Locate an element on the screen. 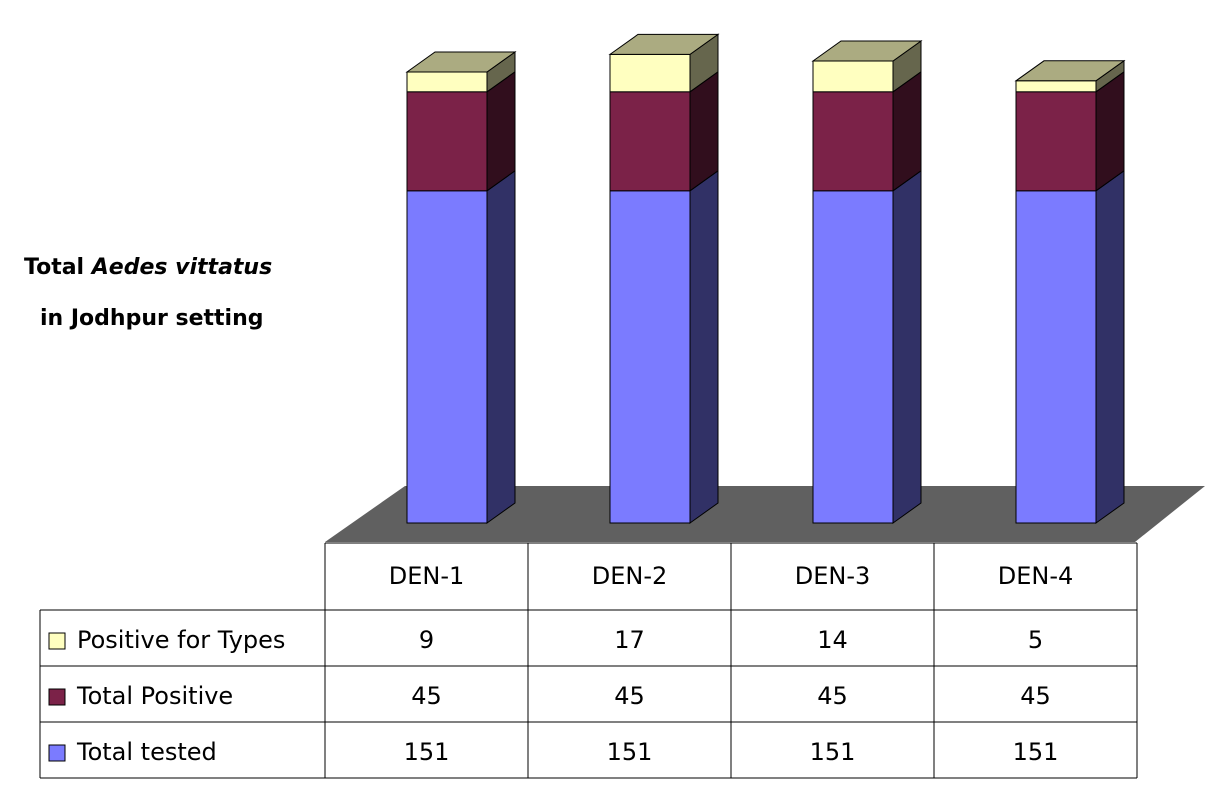  table-value: 9 is located at coordinates (426, 640).